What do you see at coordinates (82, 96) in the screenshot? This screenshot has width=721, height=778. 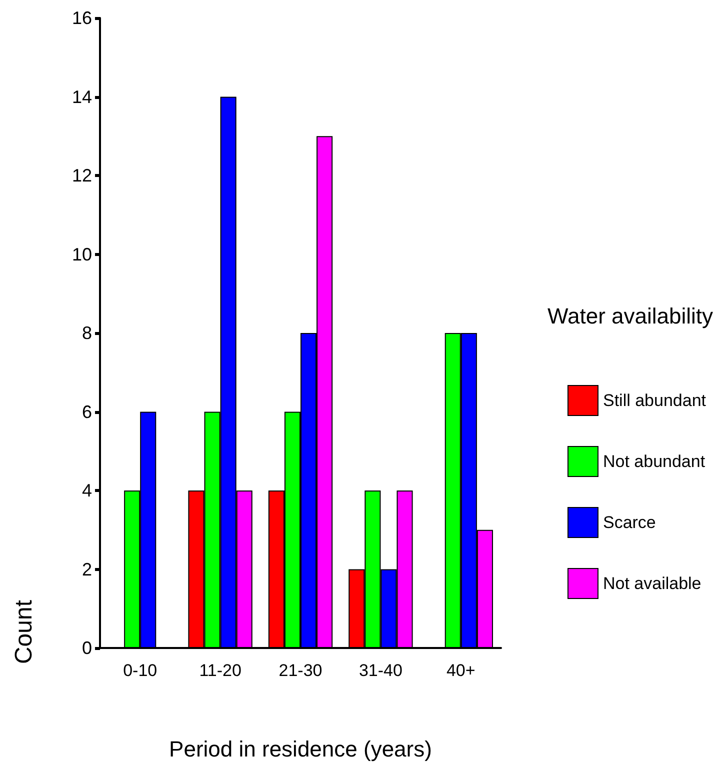 I see `y-tick-label: 14` at bounding box center [82, 96].